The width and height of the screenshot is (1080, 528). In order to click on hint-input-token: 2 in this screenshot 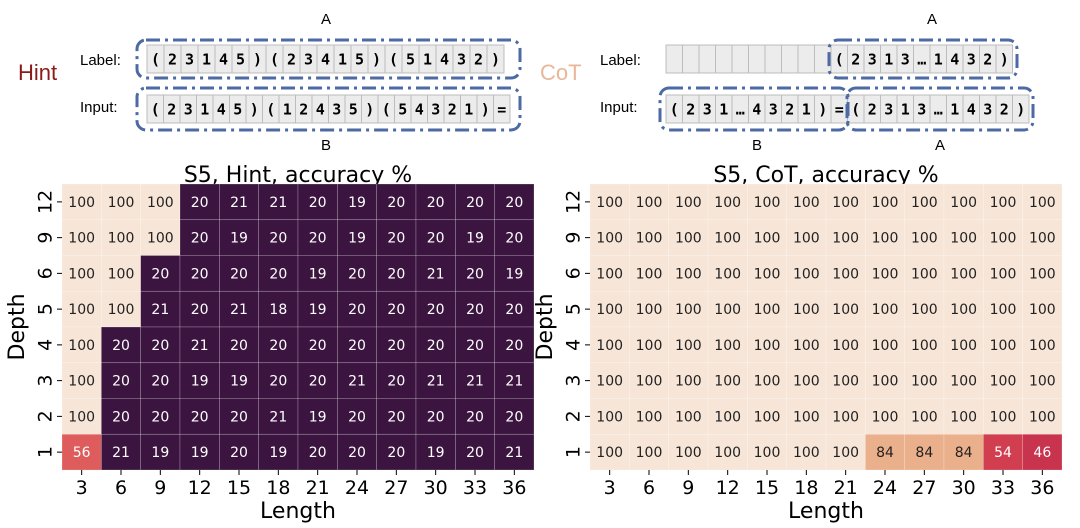, I will do `click(452, 110)`.